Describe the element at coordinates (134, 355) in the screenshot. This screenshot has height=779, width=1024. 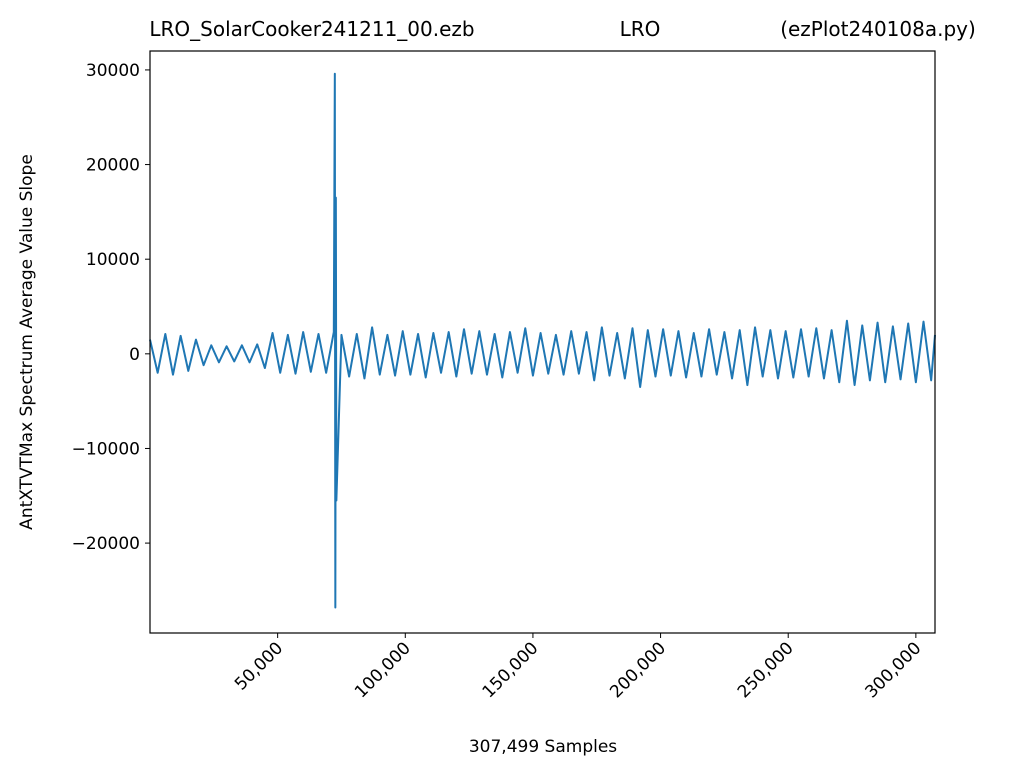
I see `y-tick-label: 0` at that location.